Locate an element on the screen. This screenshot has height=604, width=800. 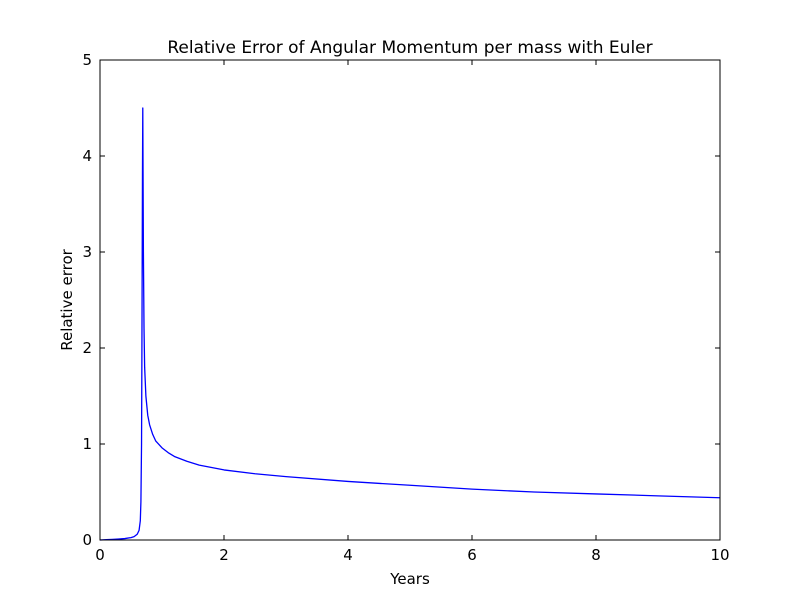
x-tick-label: 6 is located at coordinates (472, 555).